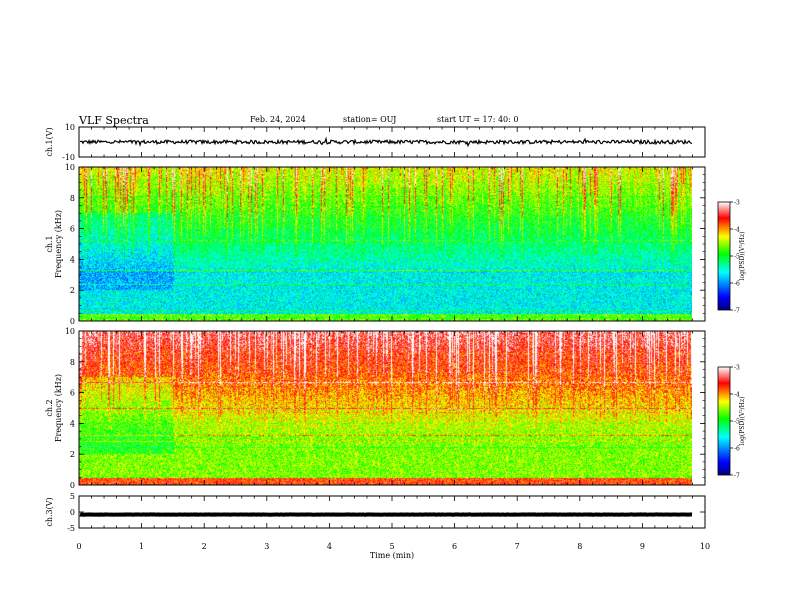  Describe the element at coordinates (49, 141) in the screenshot. I see `ch1-waveform-ylabel: ch.1(V)` at that location.